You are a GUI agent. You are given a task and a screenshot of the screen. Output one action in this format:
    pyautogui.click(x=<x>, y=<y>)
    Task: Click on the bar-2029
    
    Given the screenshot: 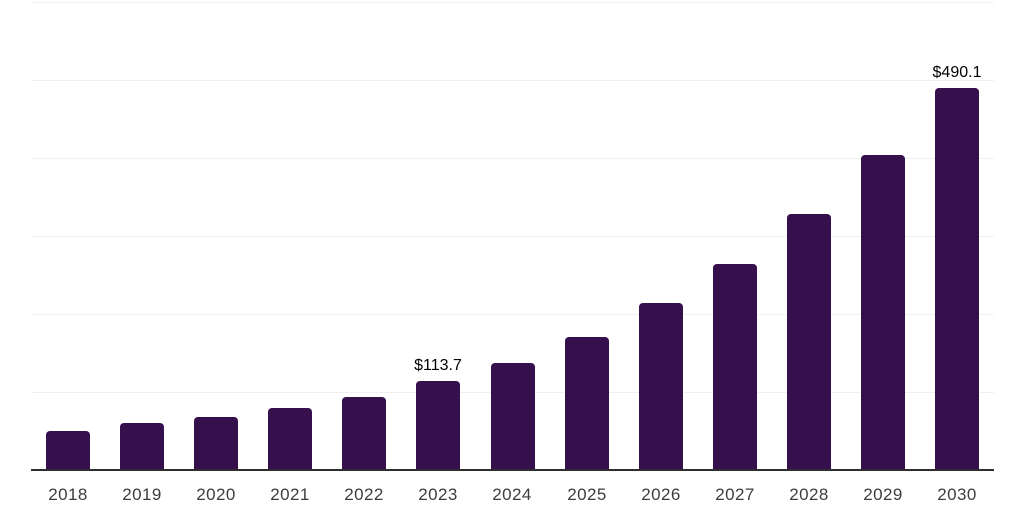 What is the action you would take?
    pyautogui.click(x=883, y=312)
    